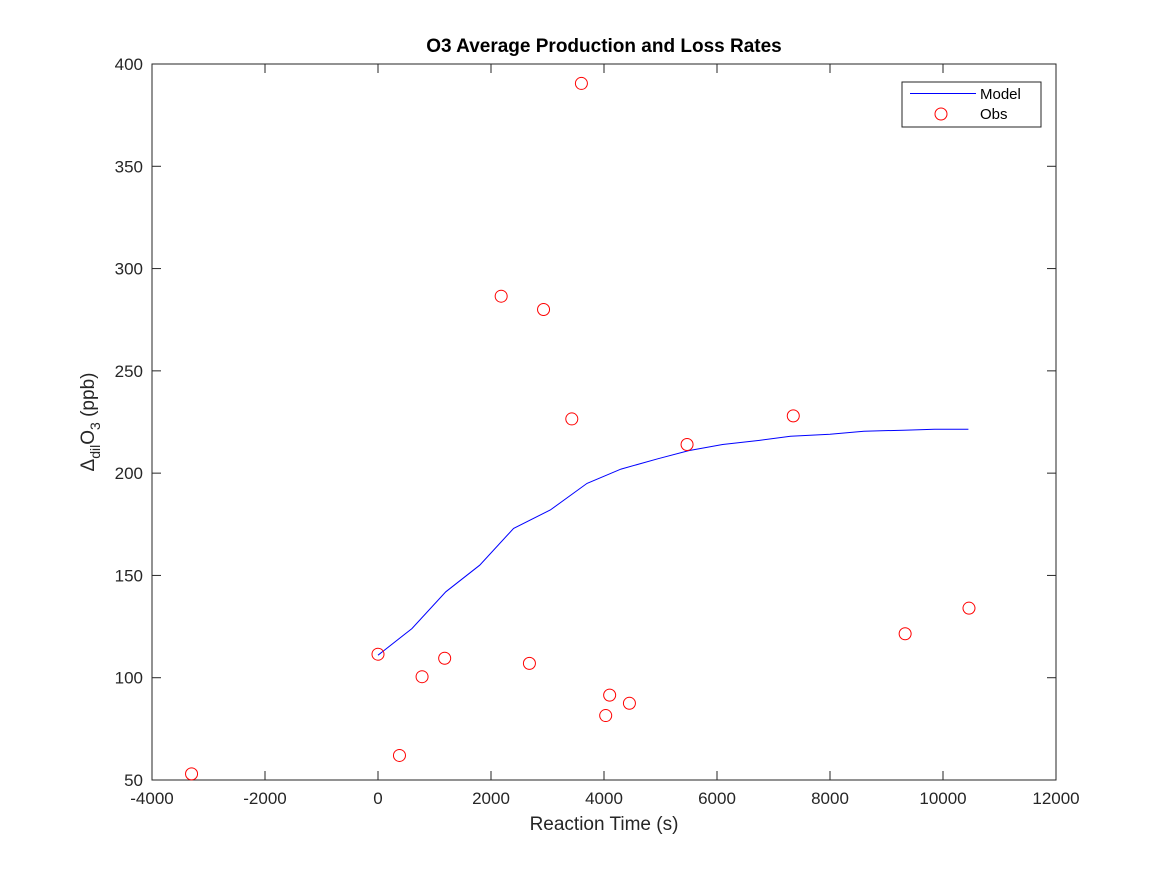  I want to click on legend-model-label: Model, so click(1000, 94).